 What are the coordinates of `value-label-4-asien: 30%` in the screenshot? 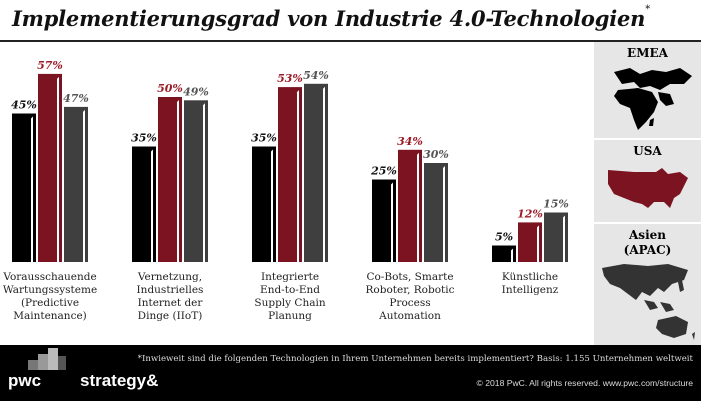 It's located at (436, 154).